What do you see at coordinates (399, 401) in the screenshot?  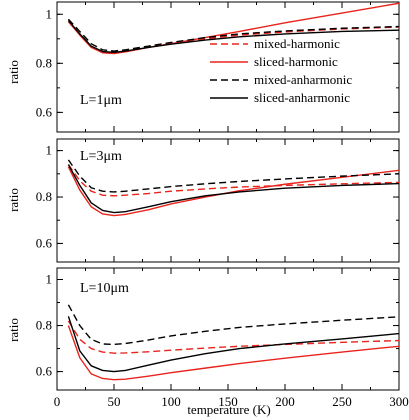 I see `x-tick-label: 300` at bounding box center [399, 401].